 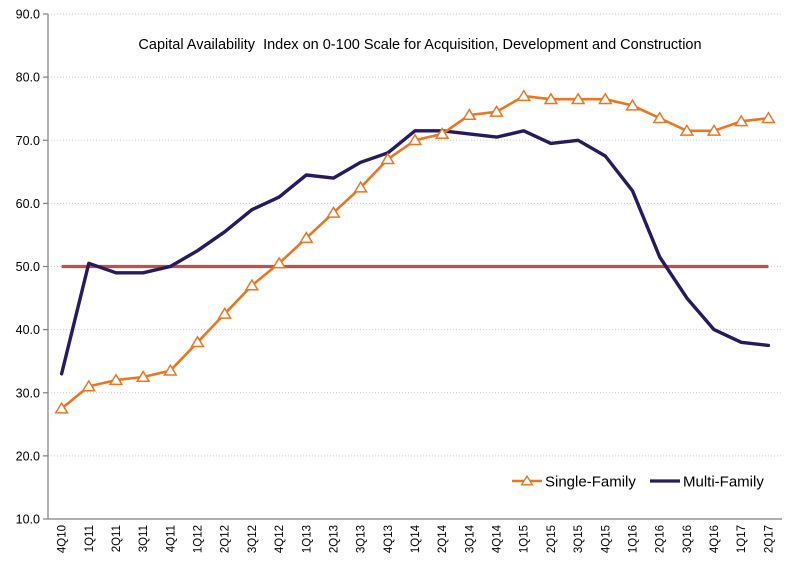 I want to click on x-tick-label: 4Q12, so click(x=280, y=539).